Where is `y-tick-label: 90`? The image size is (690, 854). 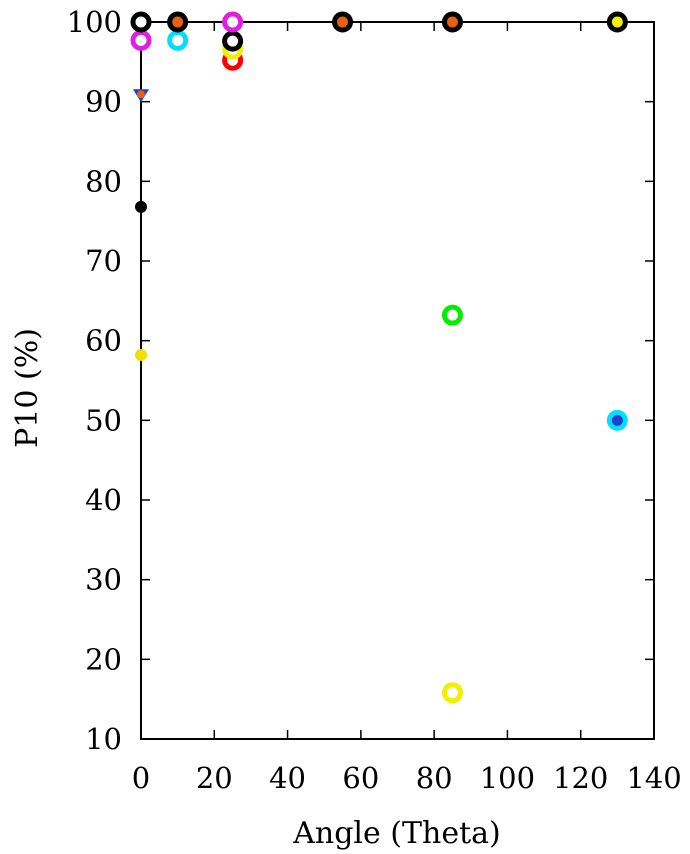 y-tick-label: 90 is located at coordinates (103, 102).